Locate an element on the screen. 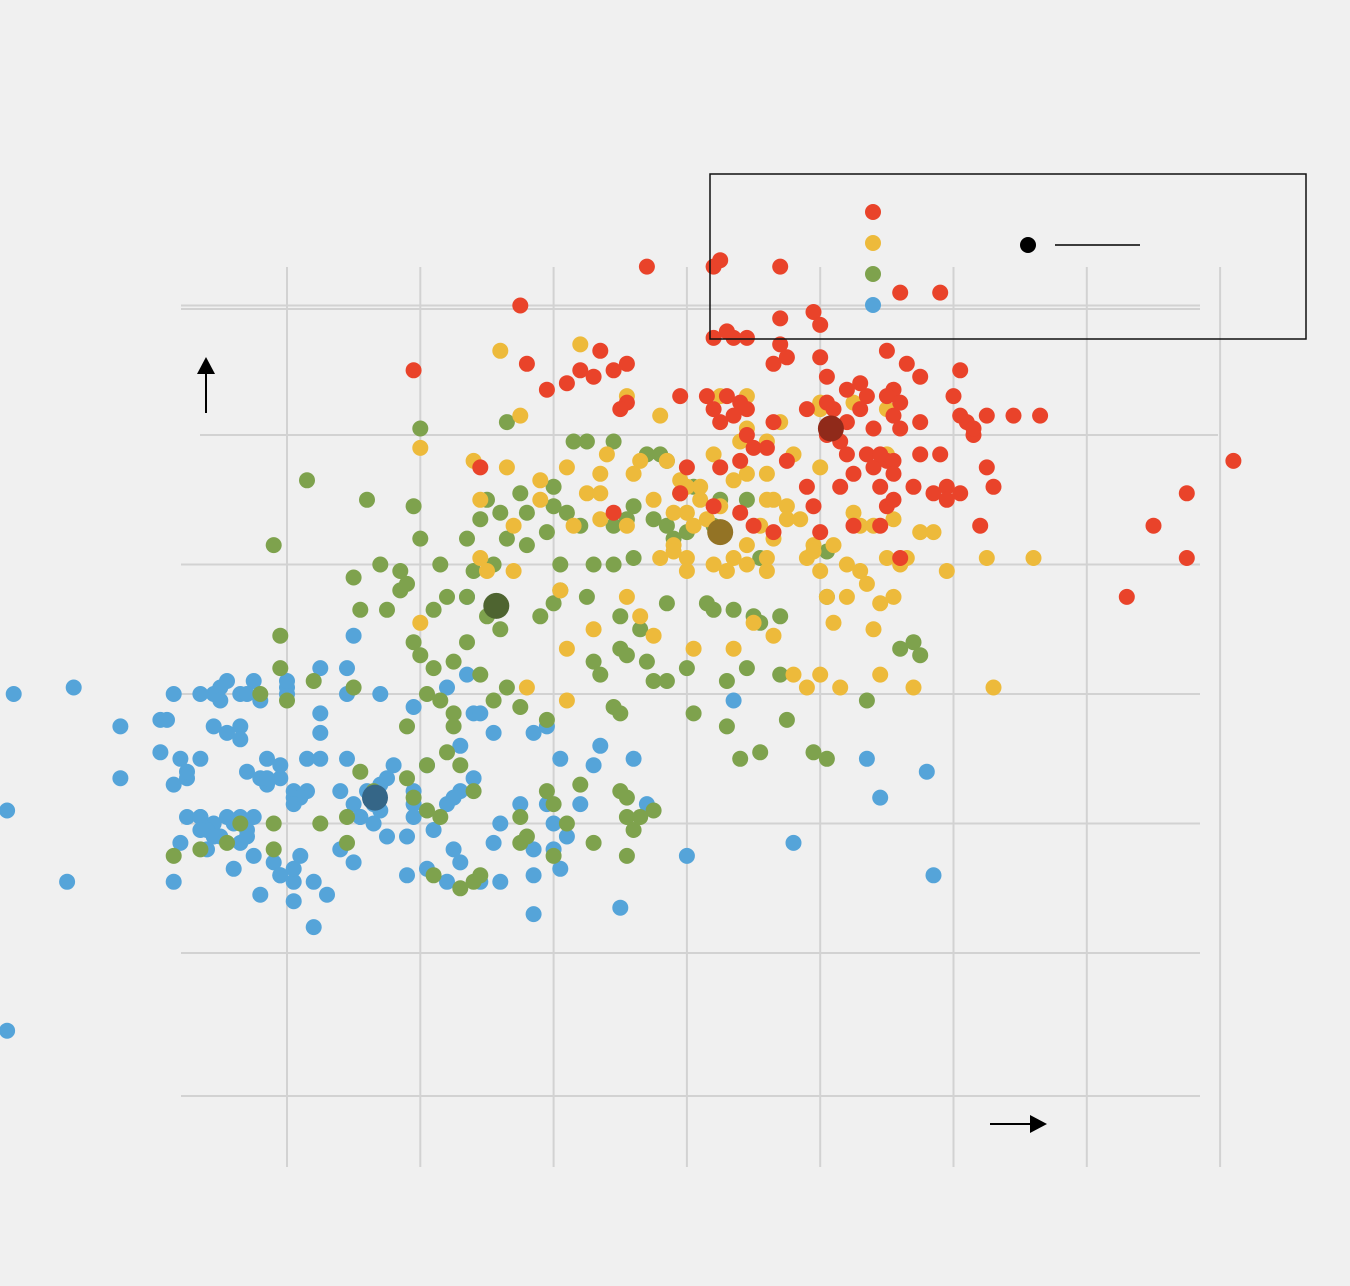 The image size is (1350, 1286). legend is located at coordinates (1008, 256).